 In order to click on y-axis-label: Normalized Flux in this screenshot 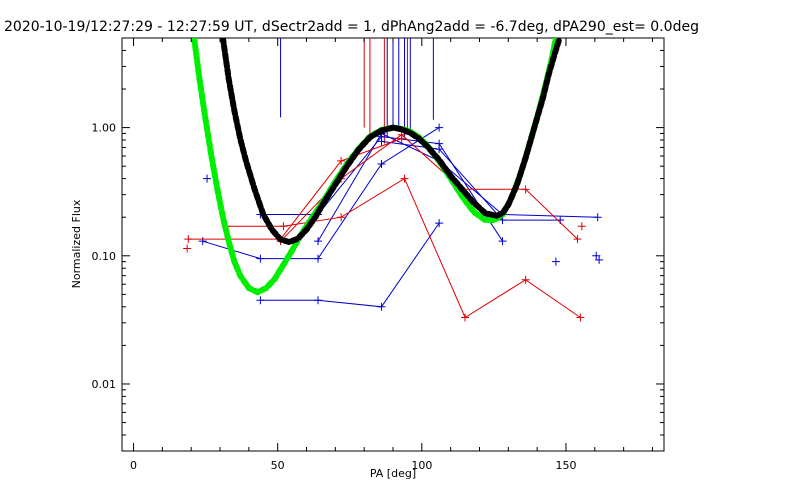, I will do `click(76, 243)`.